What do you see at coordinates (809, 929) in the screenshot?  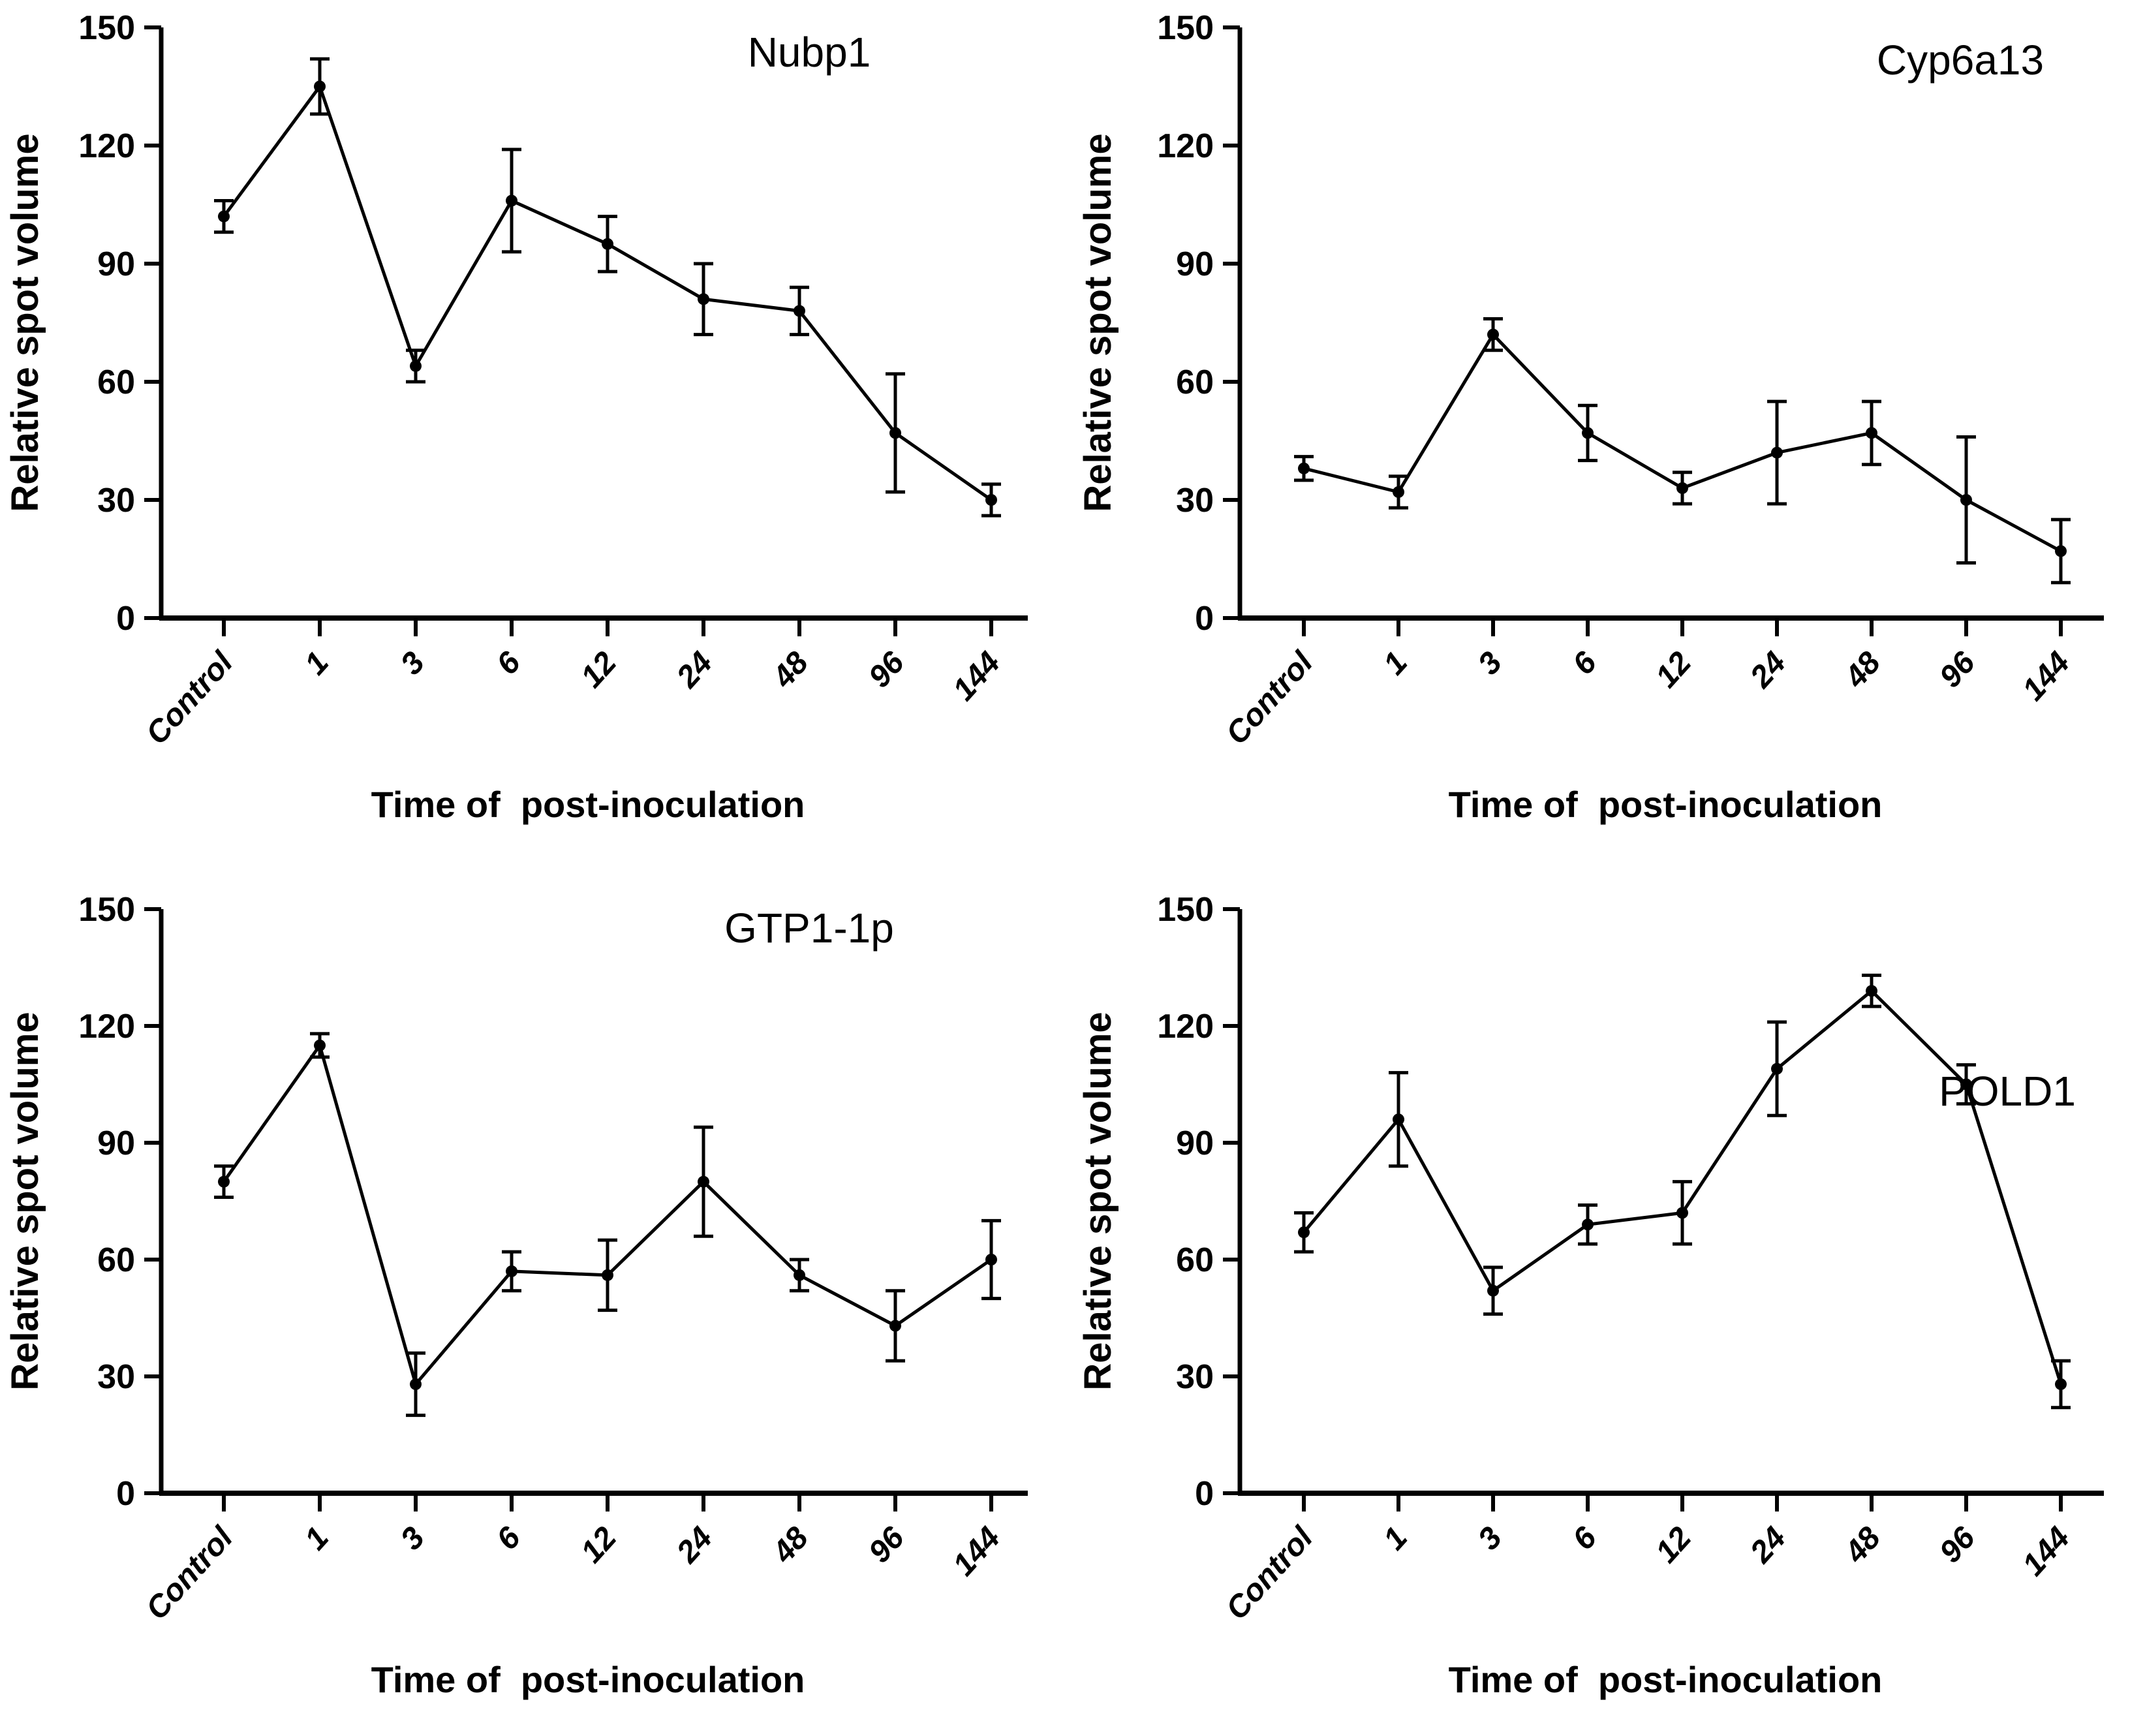 I see `panel-title: GTP1-1p` at bounding box center [809, 929].